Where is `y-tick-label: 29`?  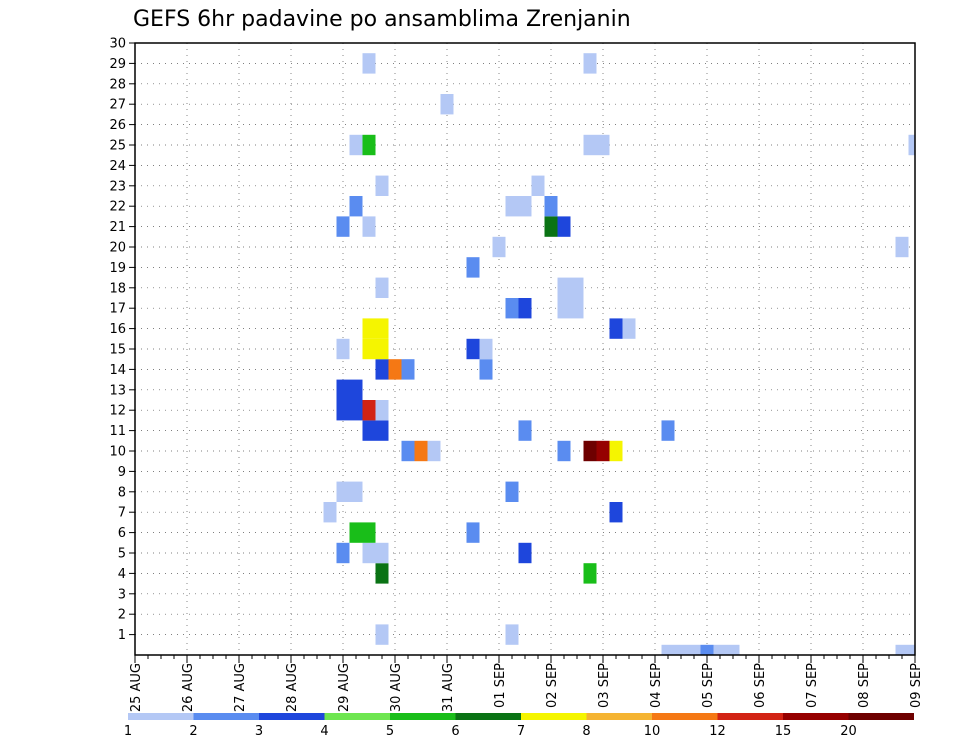
y-tick-label: 29 is located at coordinates (117, 64).